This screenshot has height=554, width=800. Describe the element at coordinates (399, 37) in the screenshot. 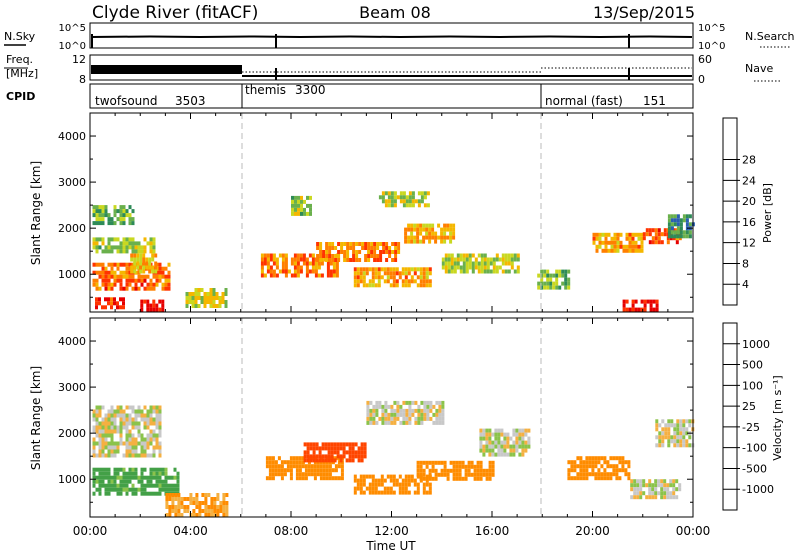

I see `nsky-strip: N.Sky 10^5 10^0 10^5 10^0 N.Search` at that location.